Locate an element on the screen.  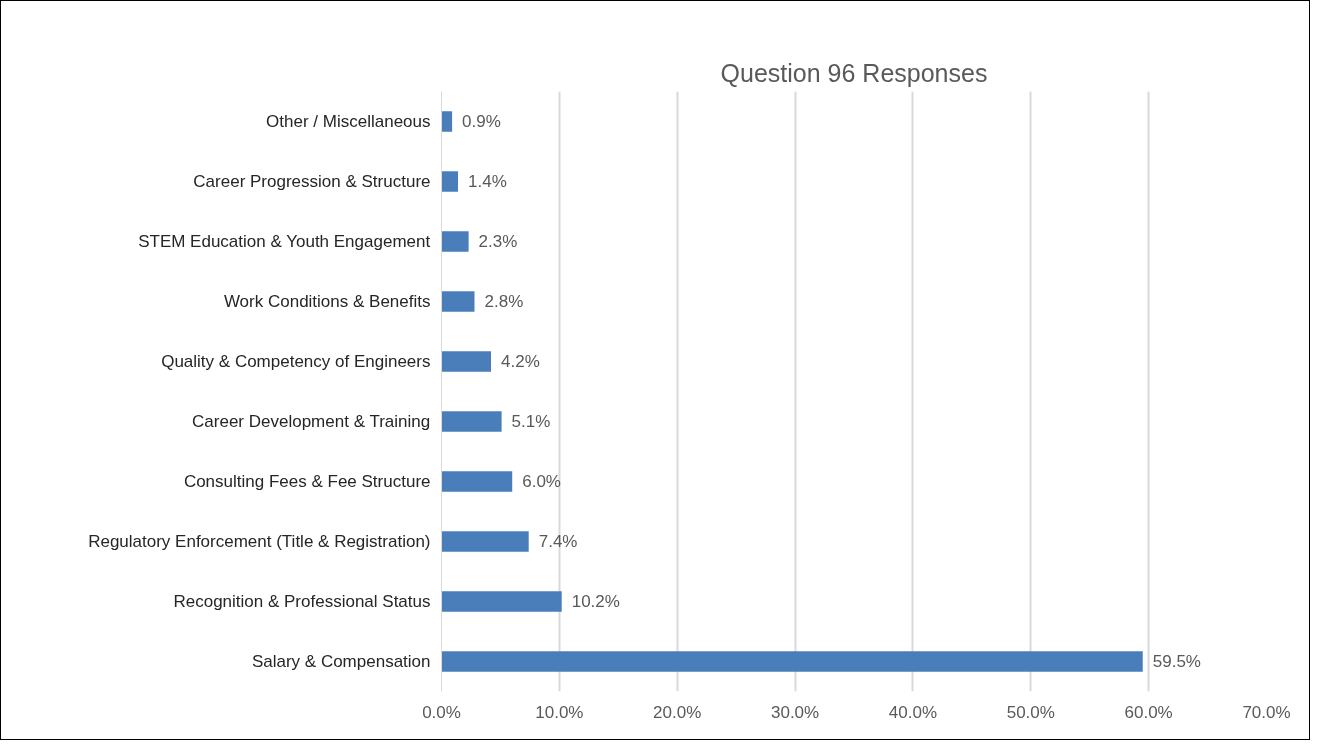
x-tick-label: 40.0% is located at coordinates (913, 712).